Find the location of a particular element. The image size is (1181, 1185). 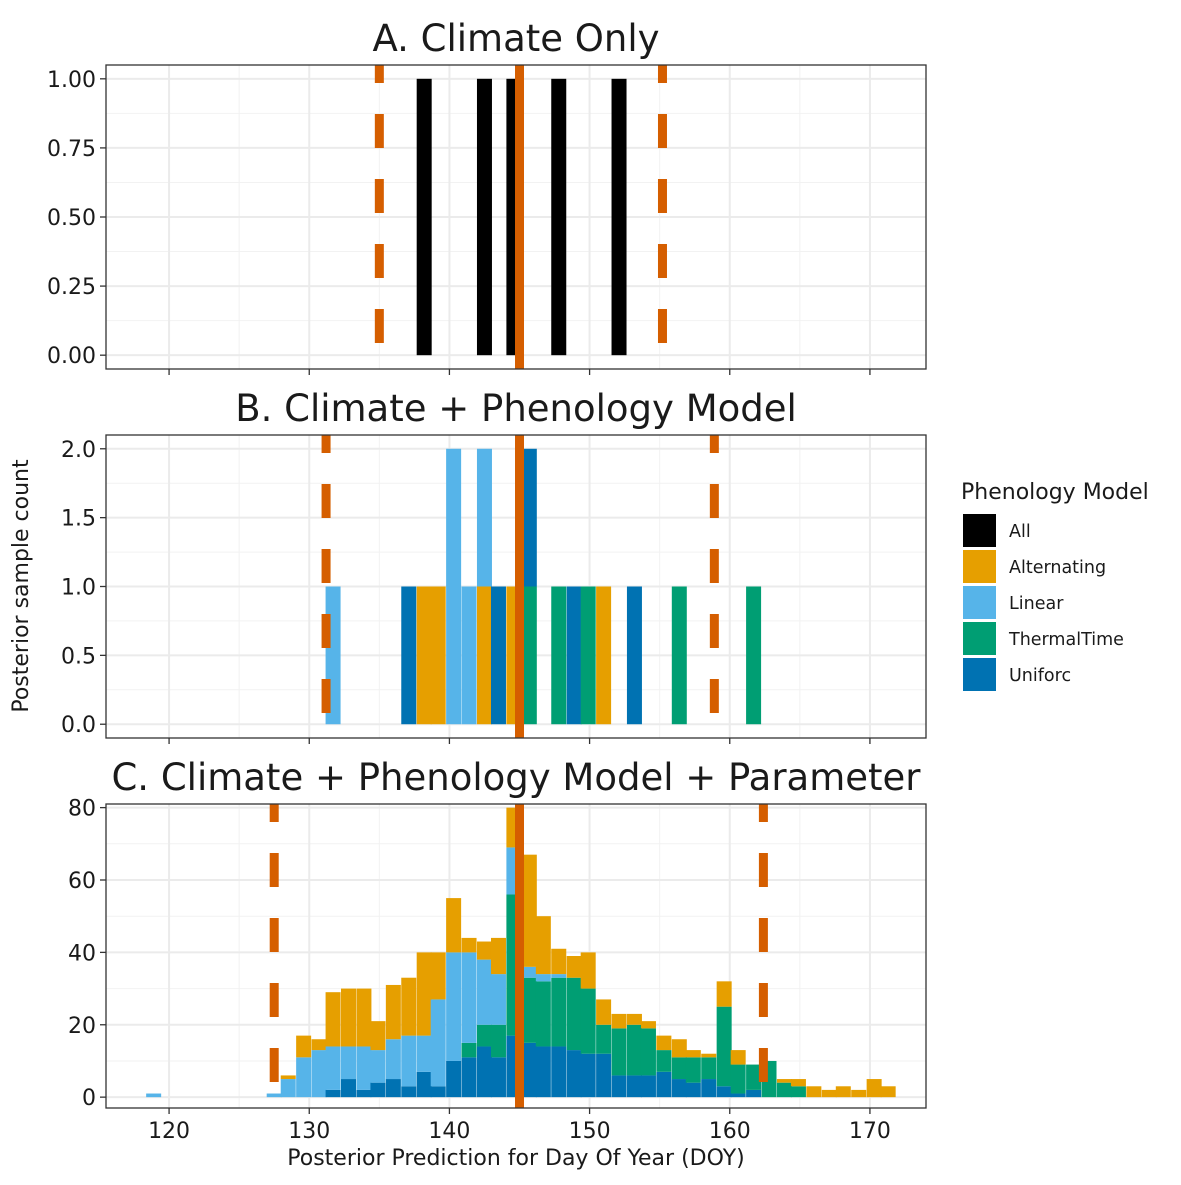

legend-label: Uniforc is located at coordinates (1040, 676).